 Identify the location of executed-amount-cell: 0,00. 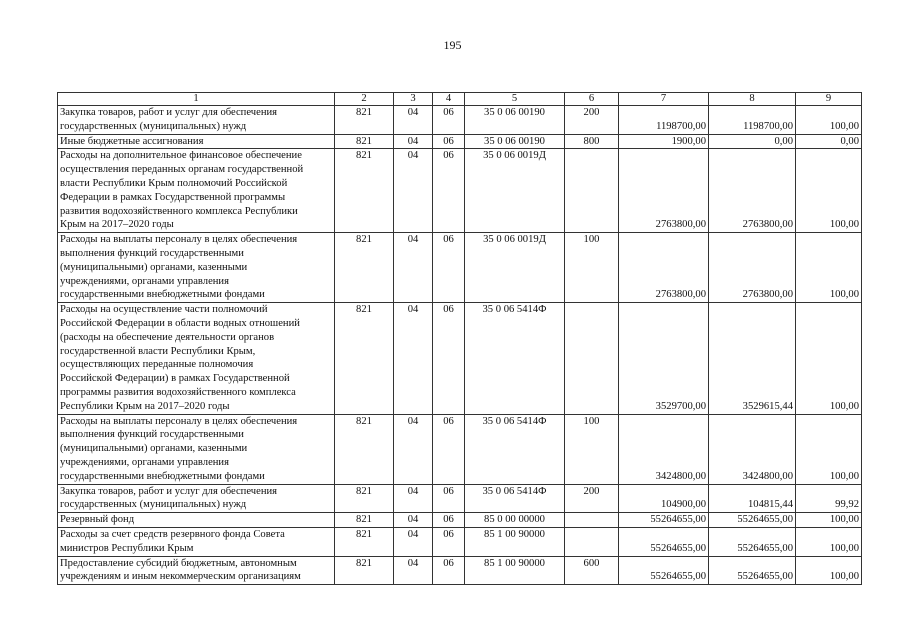
(752, 141).